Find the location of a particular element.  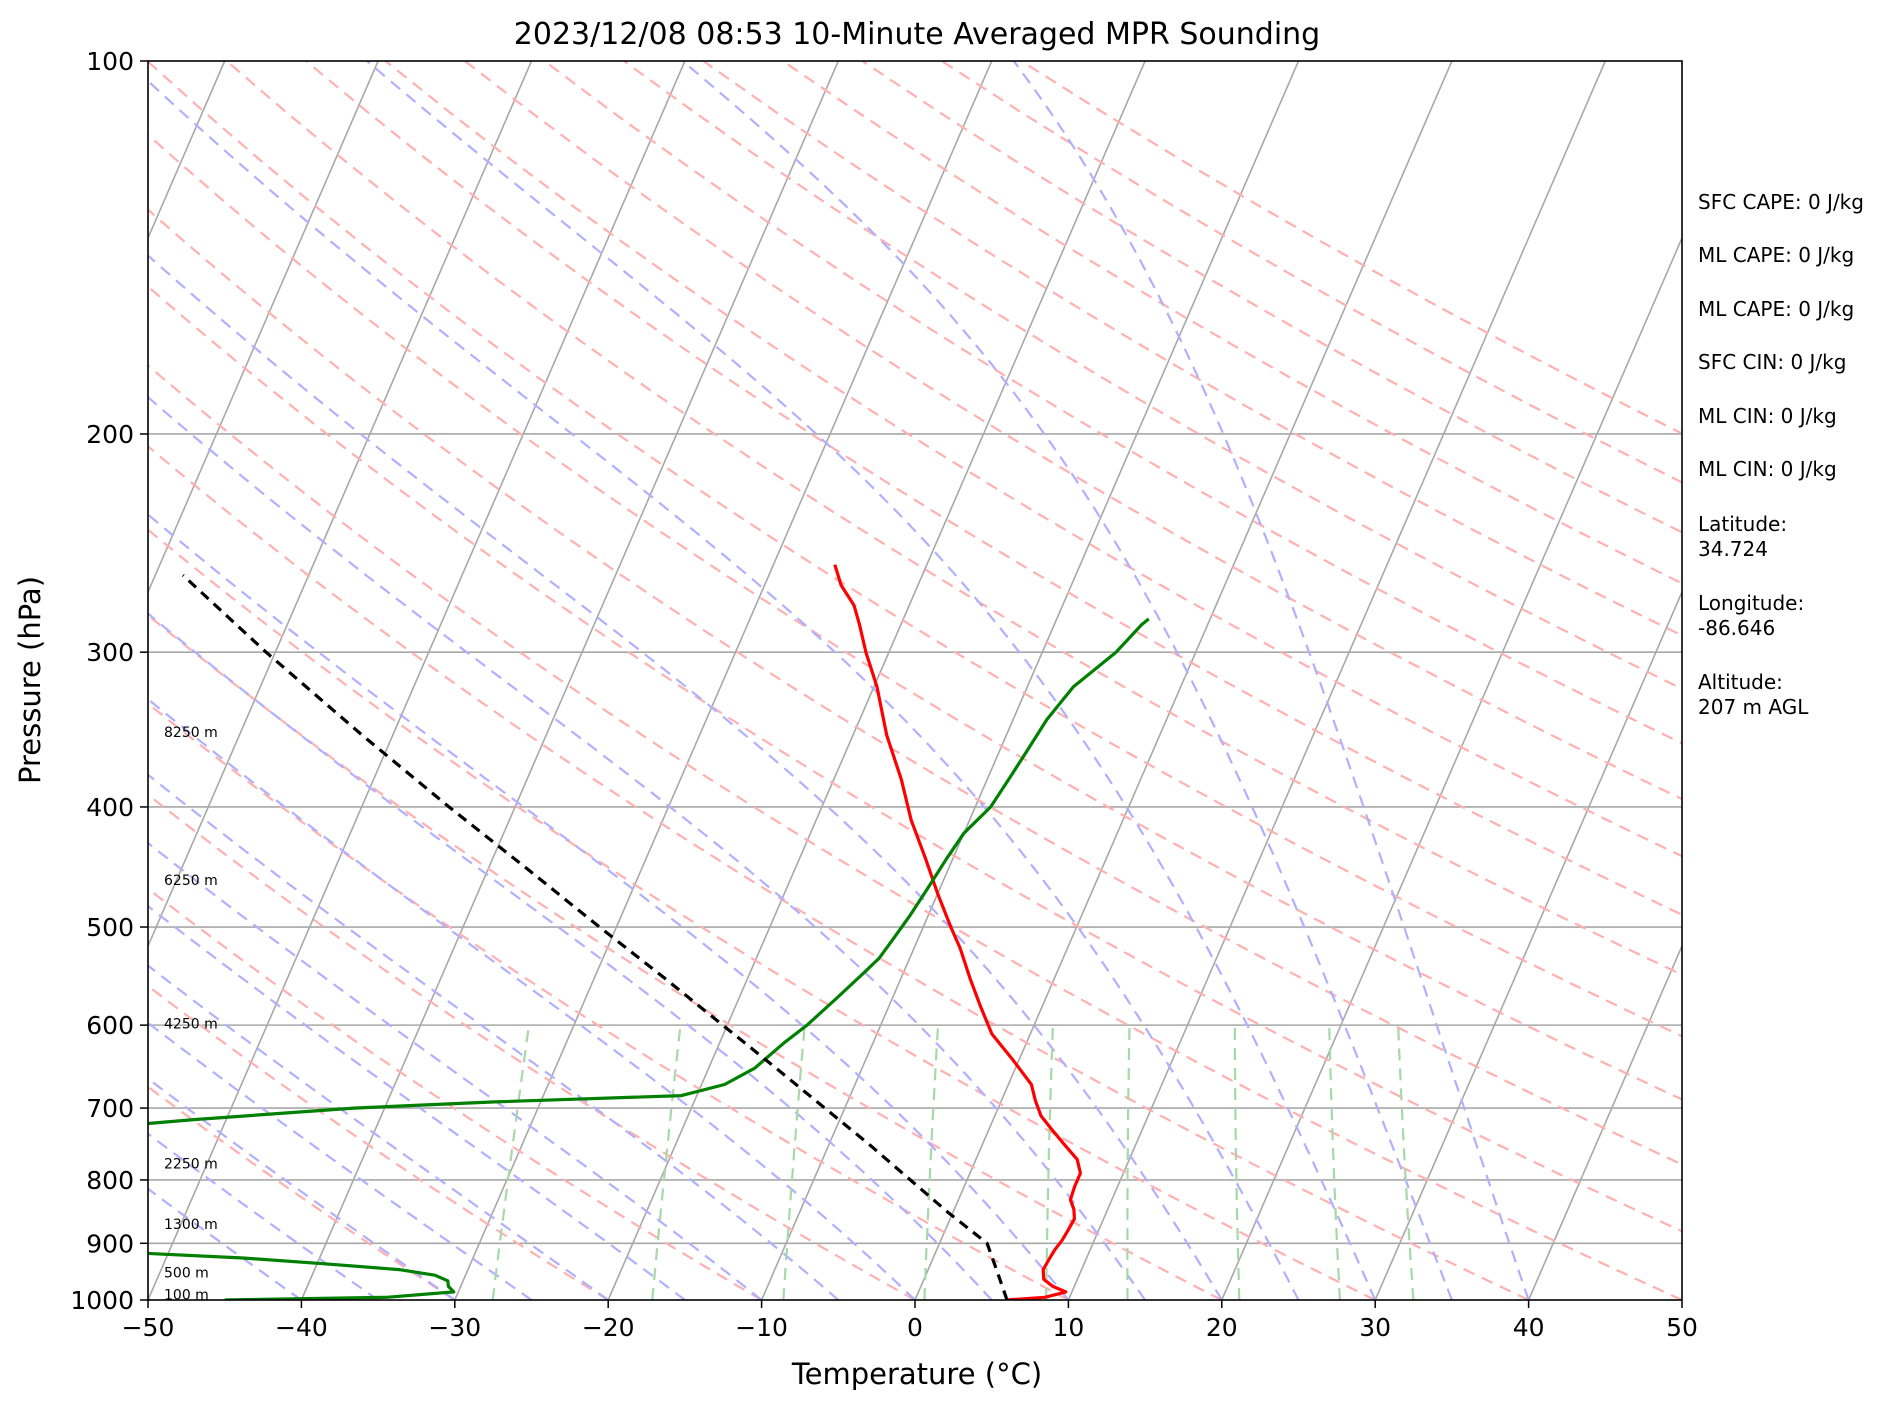

annotation-sfc-cape: SFC CAPE: 0 J/kg is located at coordinates (1781, 202).